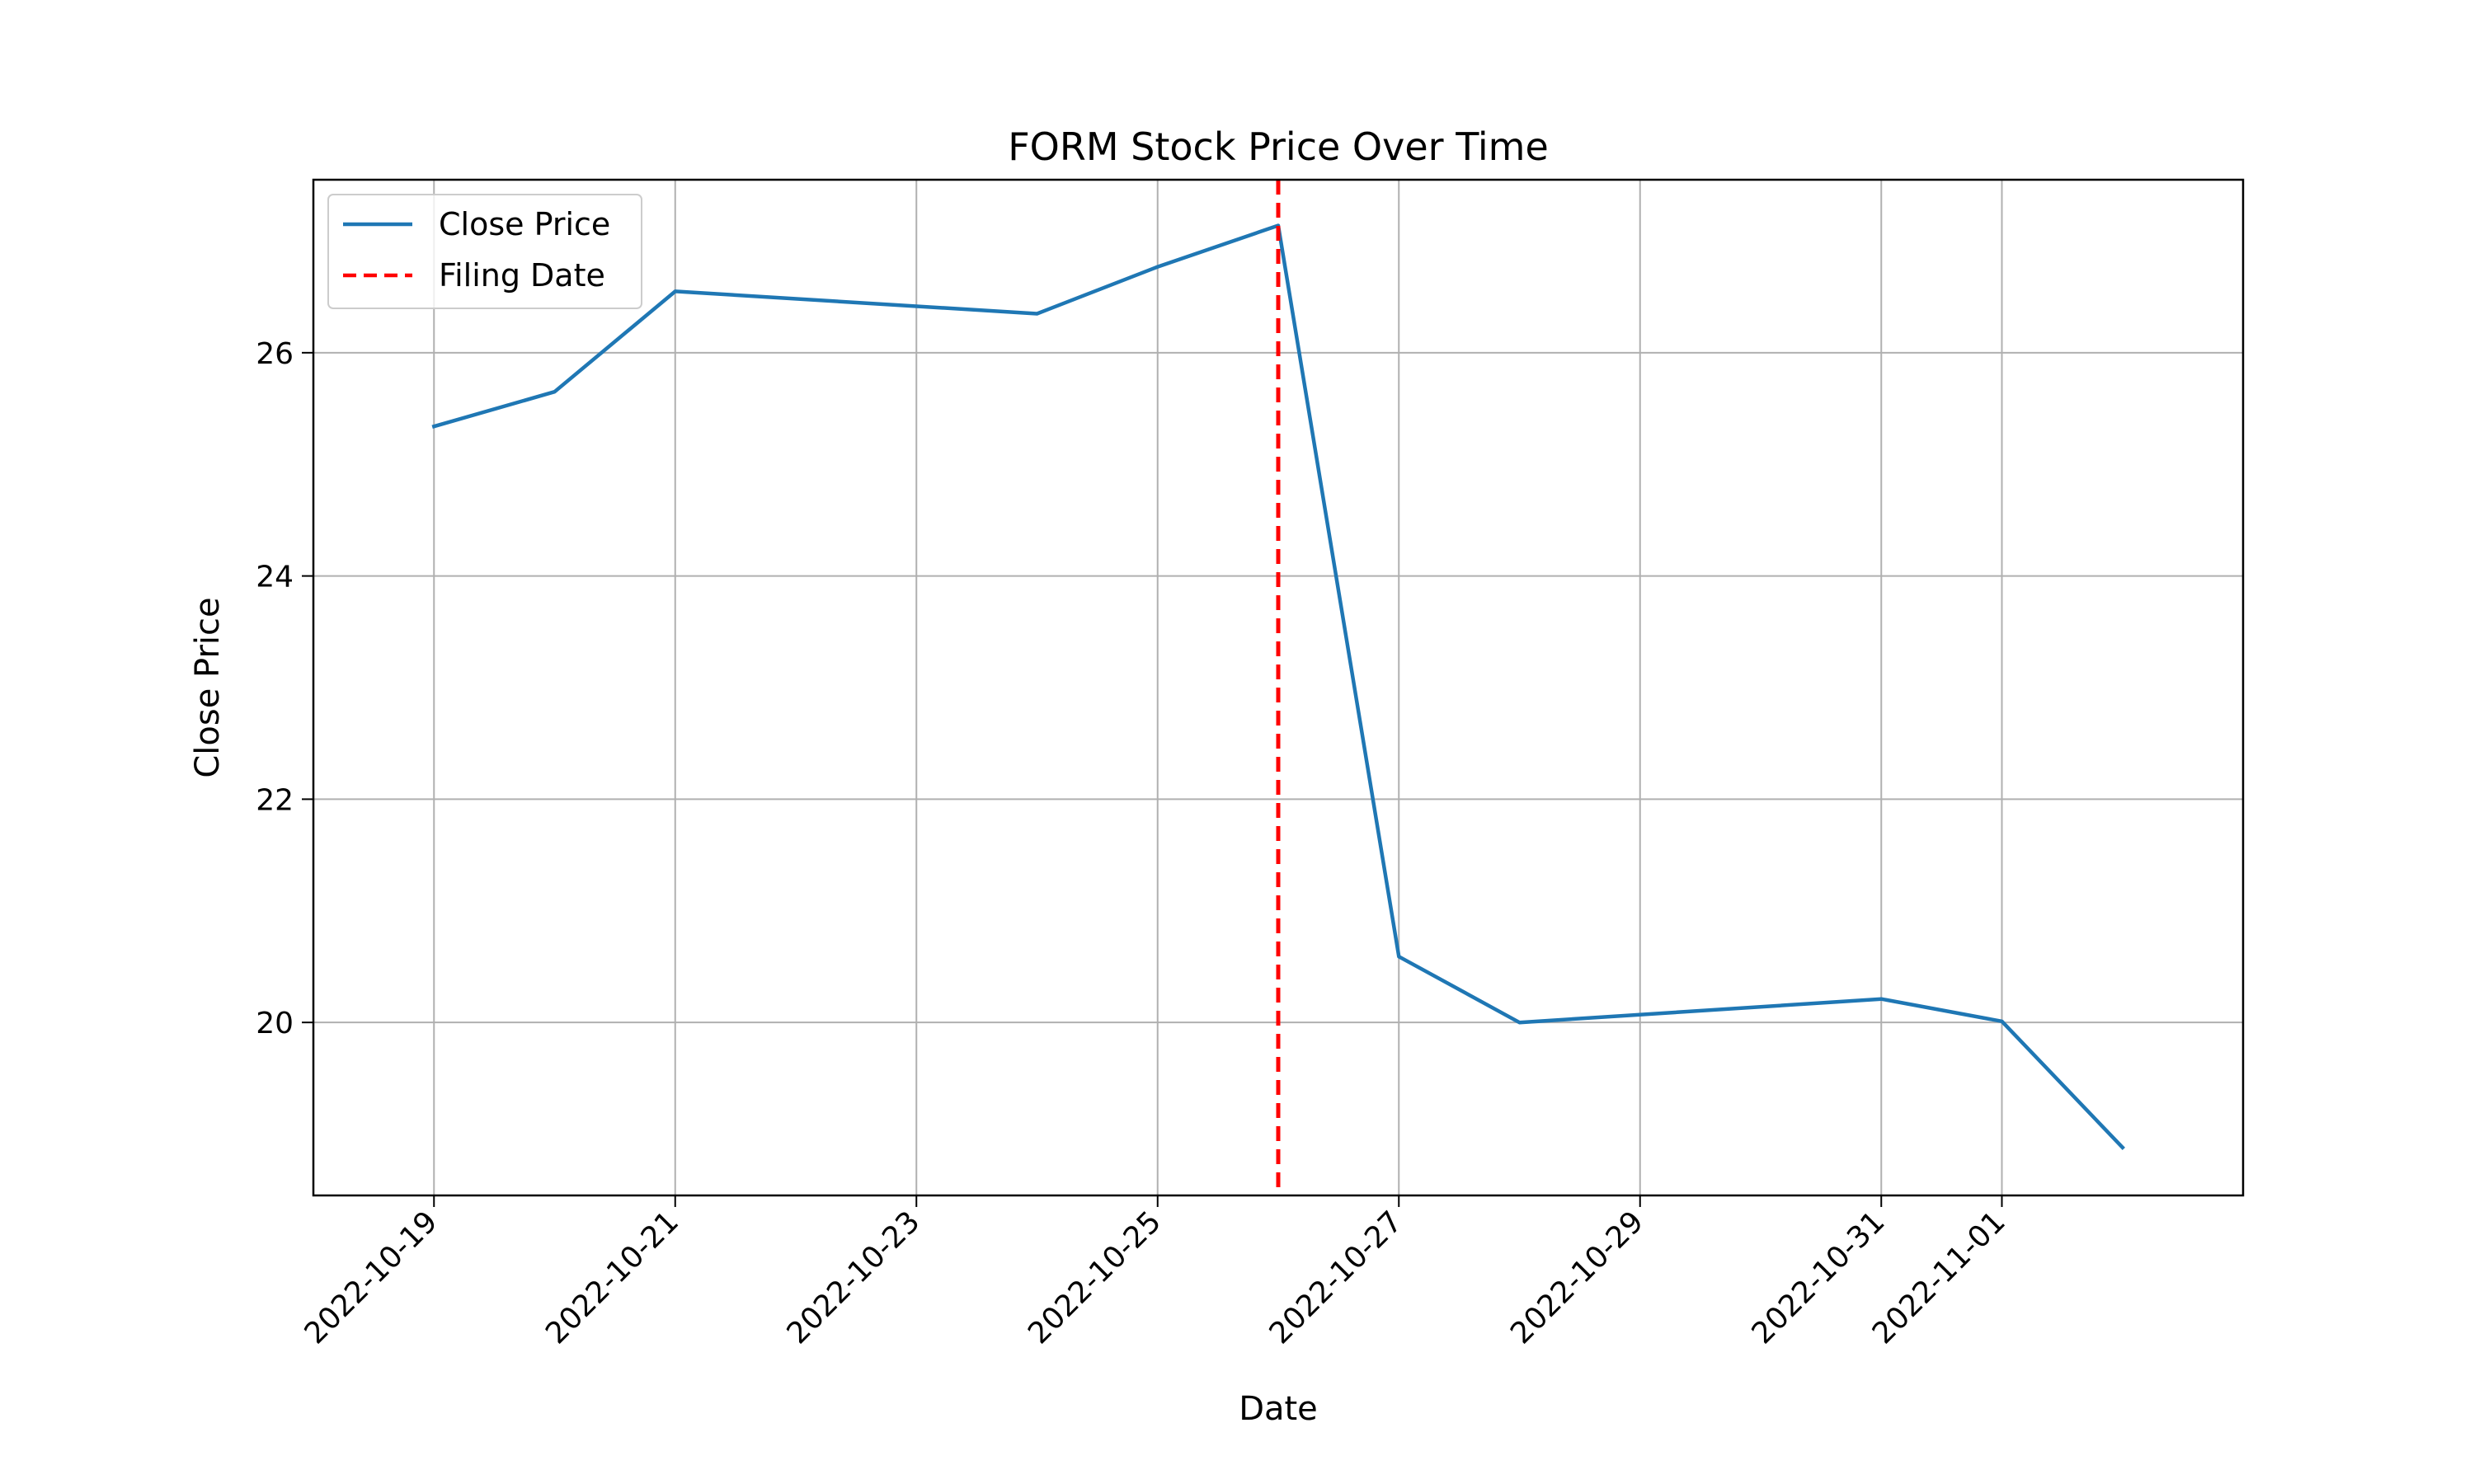 The image size is (2474, 1484). I want to click on legend-label-filing-date: Filing Date, so click(522, 275).